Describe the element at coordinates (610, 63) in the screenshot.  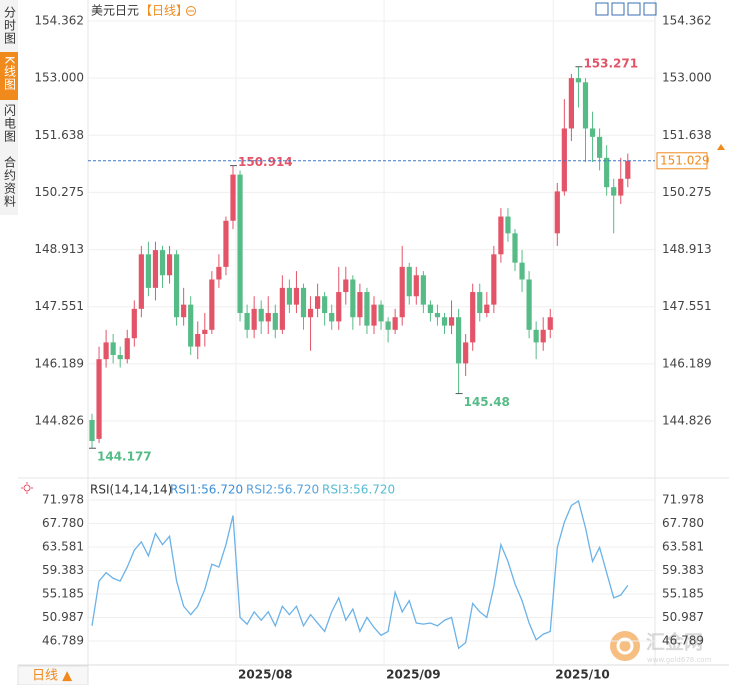
I see `extreme-label: 153.271` at that location.